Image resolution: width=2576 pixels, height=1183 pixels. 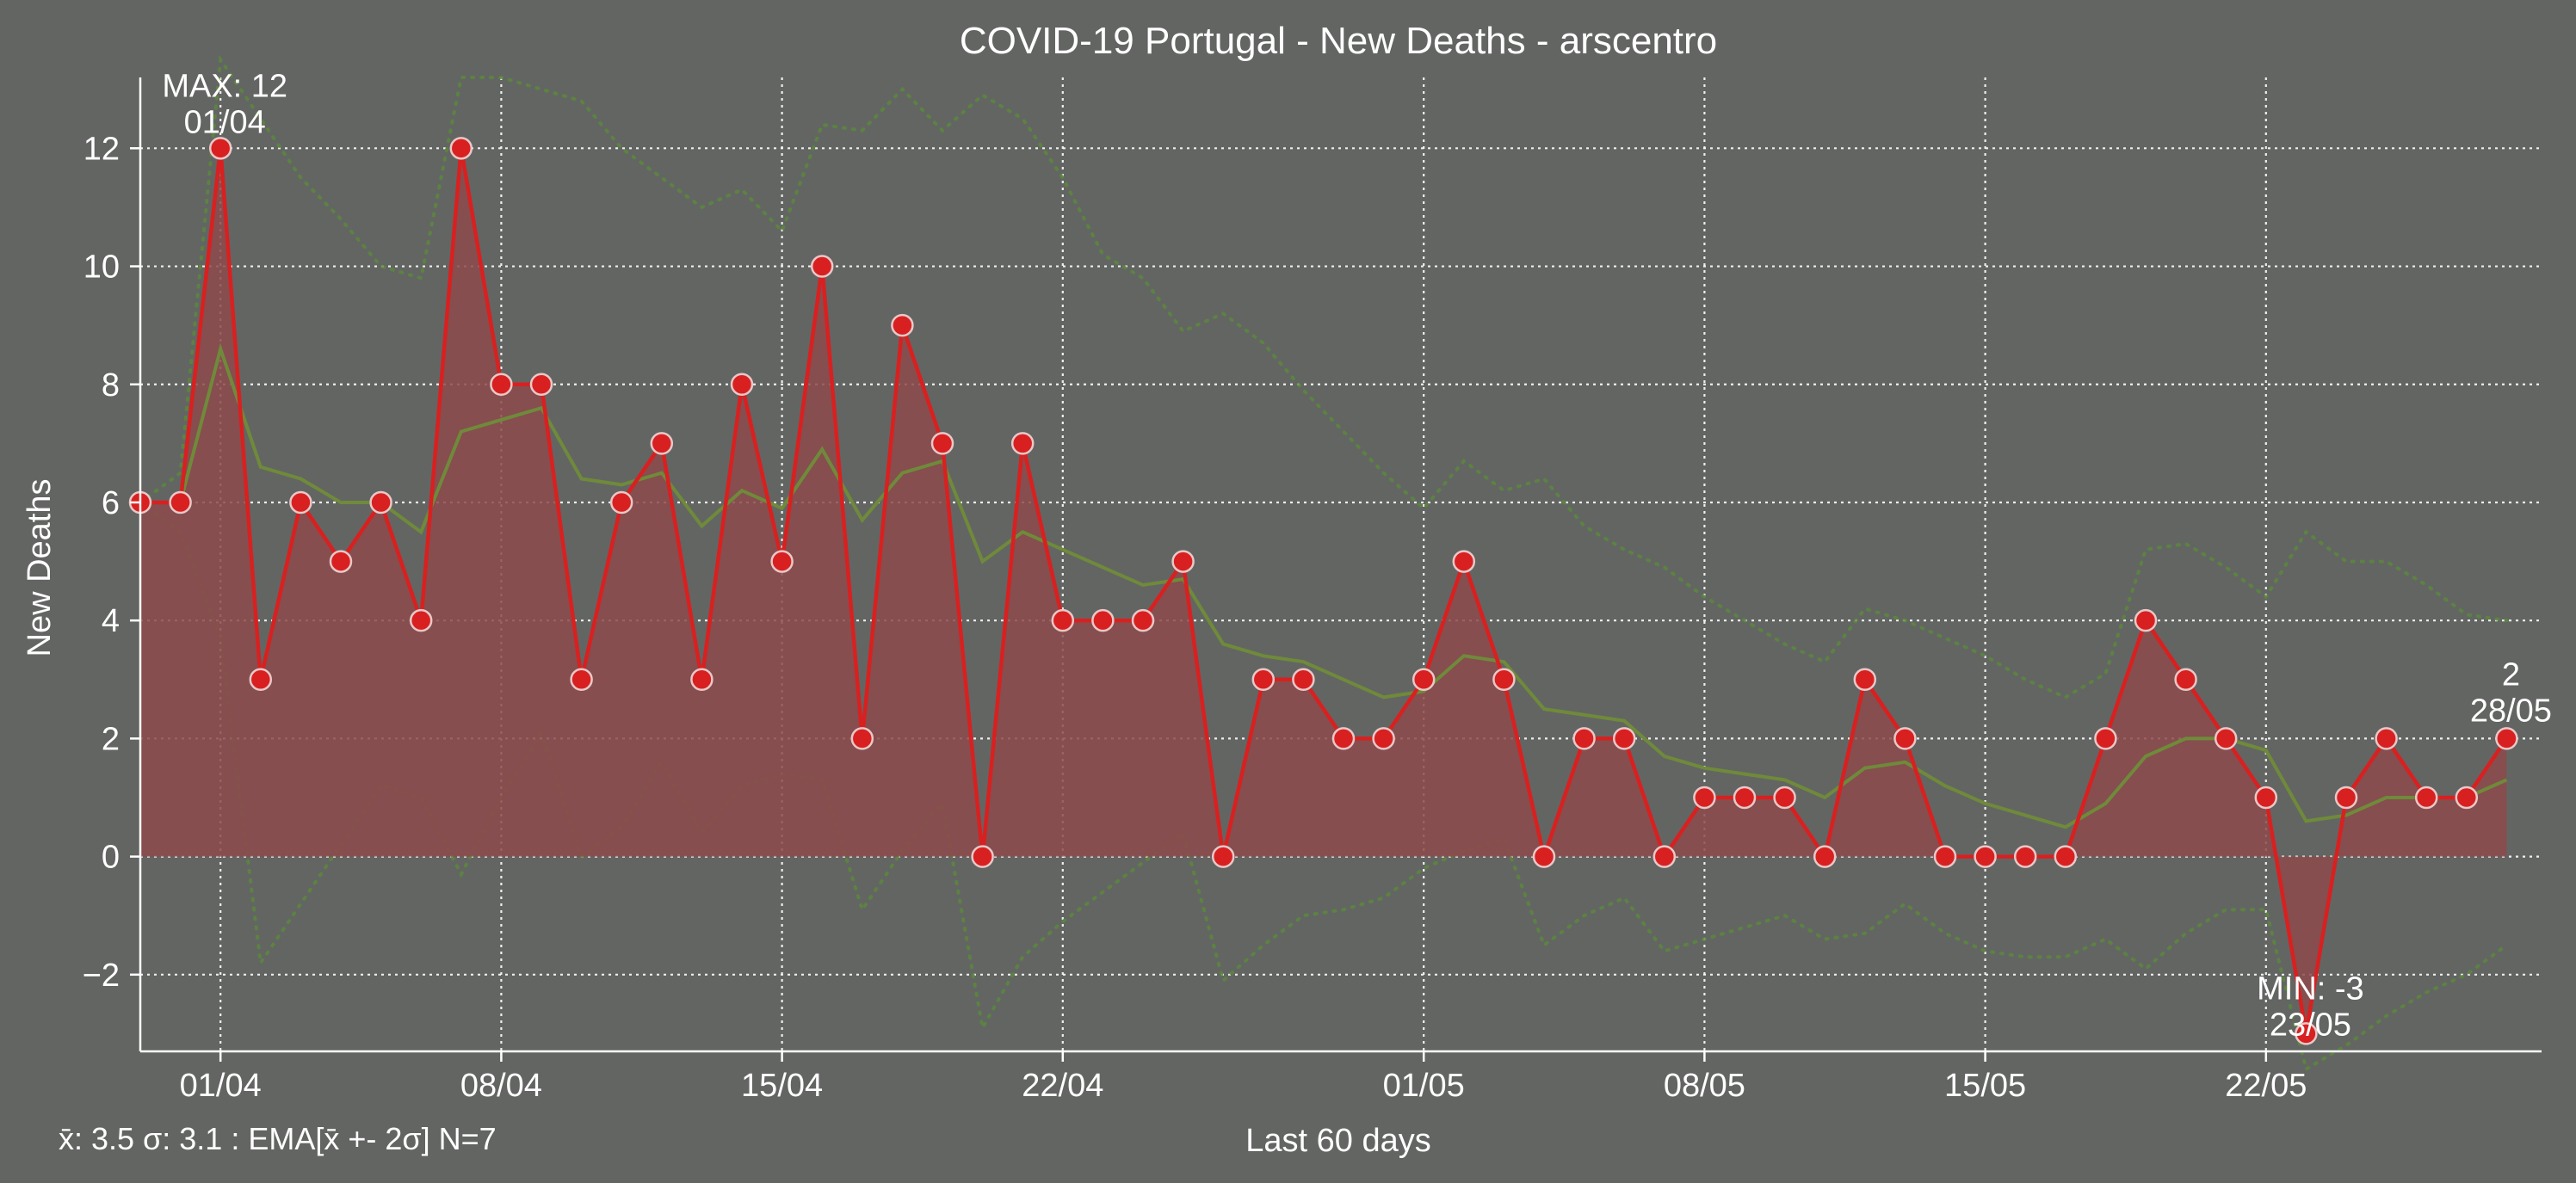 What do you see at coordinates (2266, 1086) in the screenshot?
I see `x-tick-label: 22/05` at bounding box center [2266, 1086].